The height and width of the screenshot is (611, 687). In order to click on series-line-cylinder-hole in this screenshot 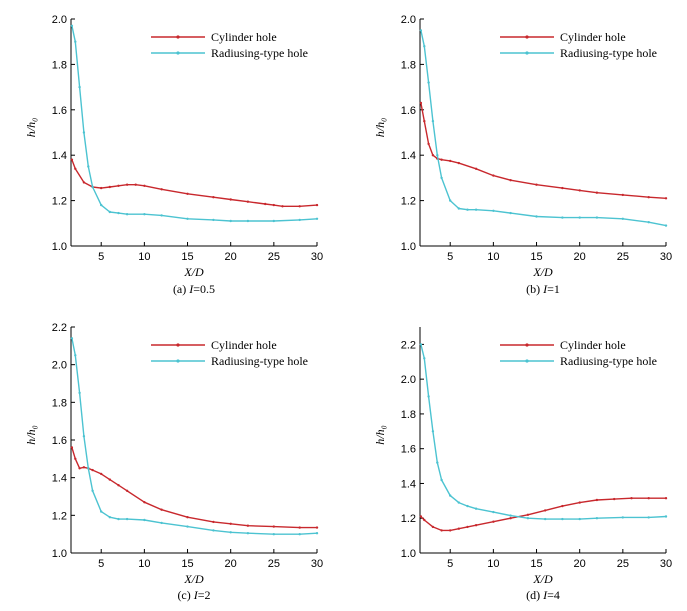, I will do `click(543, 514)`.